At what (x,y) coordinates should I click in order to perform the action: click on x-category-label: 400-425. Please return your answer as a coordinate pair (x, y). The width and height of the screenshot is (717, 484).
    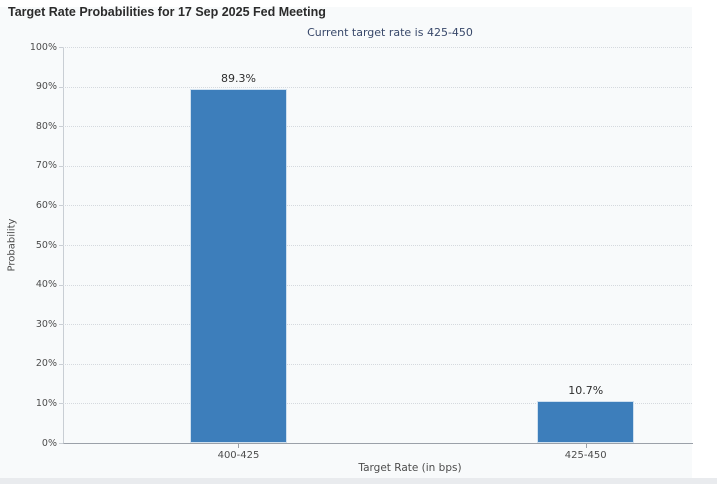
    Looking at the image, I should click on (238, 455).